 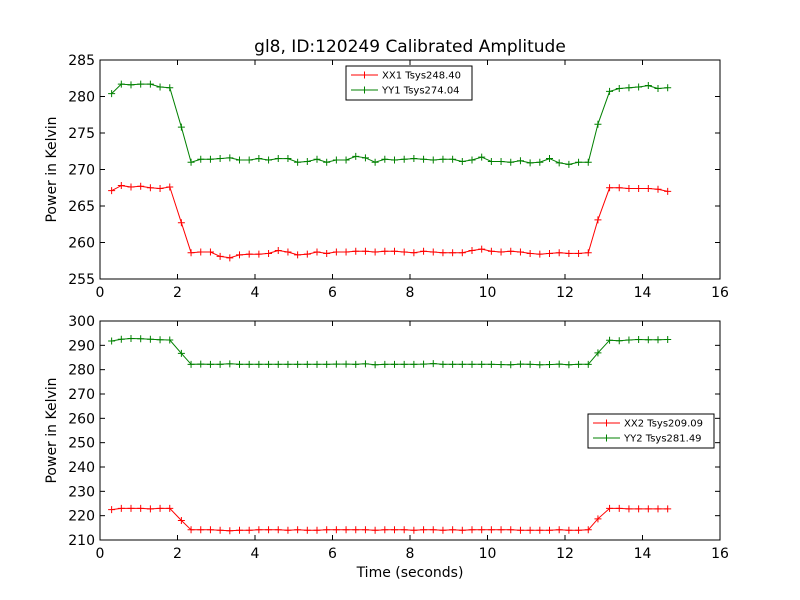 I want to click on y-tick-label: 290, so click(x=81, y=346).